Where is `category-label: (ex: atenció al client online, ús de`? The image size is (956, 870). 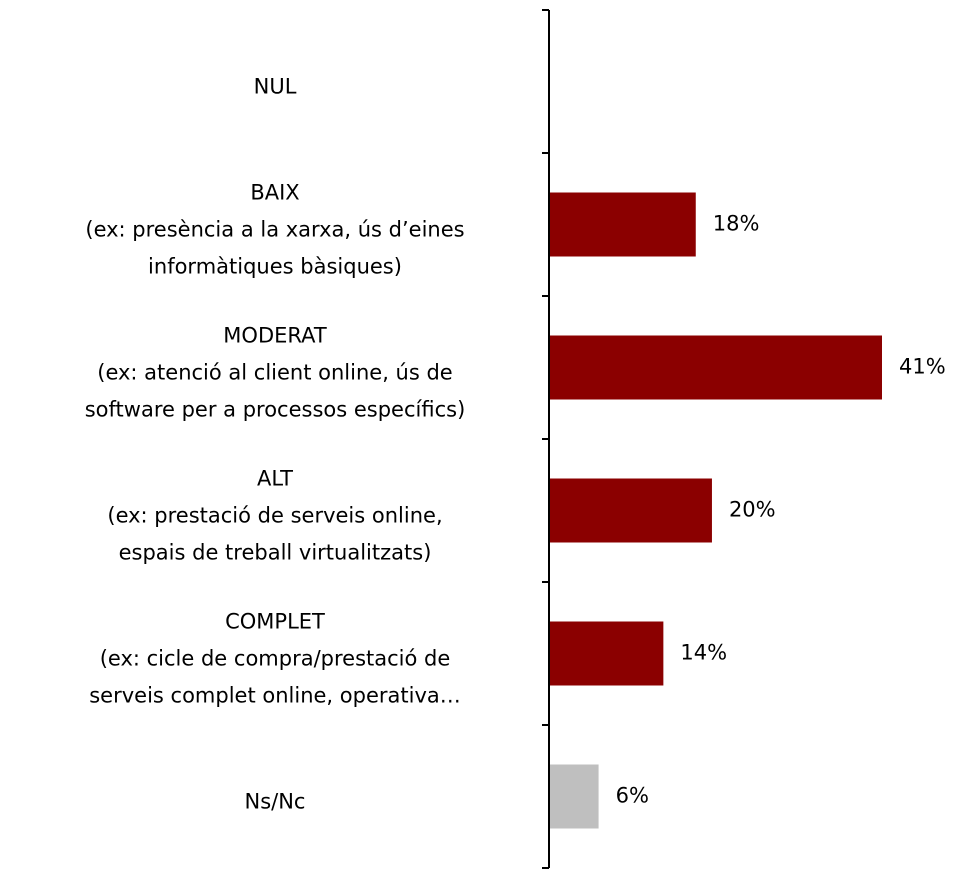
category-label: (ex: atenció al client online, ús de is located at coordinates (274, 373).